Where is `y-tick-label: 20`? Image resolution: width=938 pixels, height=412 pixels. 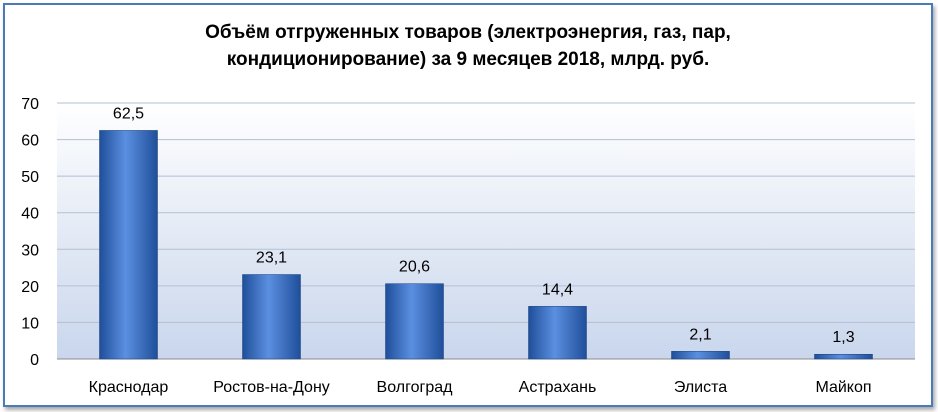
y-tick-label: 20 is located at coordinates (30, 287).